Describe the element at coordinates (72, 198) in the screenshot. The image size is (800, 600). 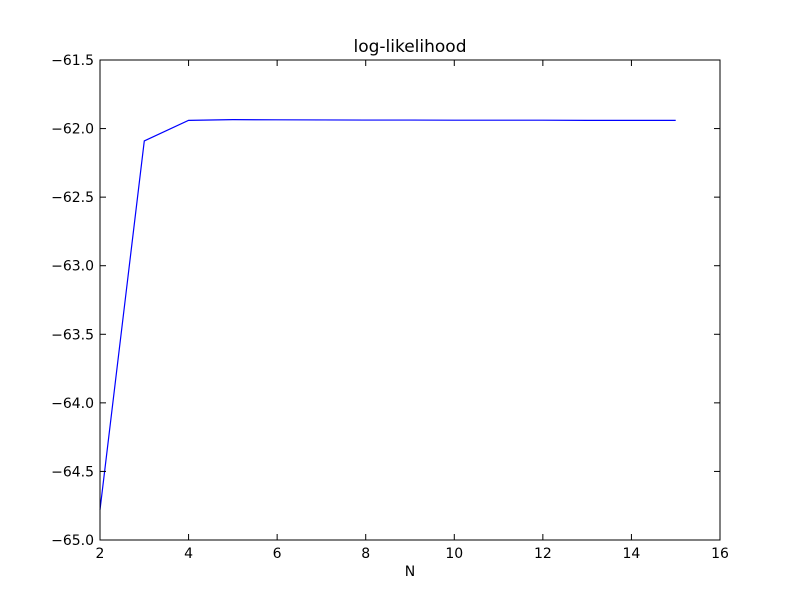
I see `y-tick-label: −62.5` at that location.